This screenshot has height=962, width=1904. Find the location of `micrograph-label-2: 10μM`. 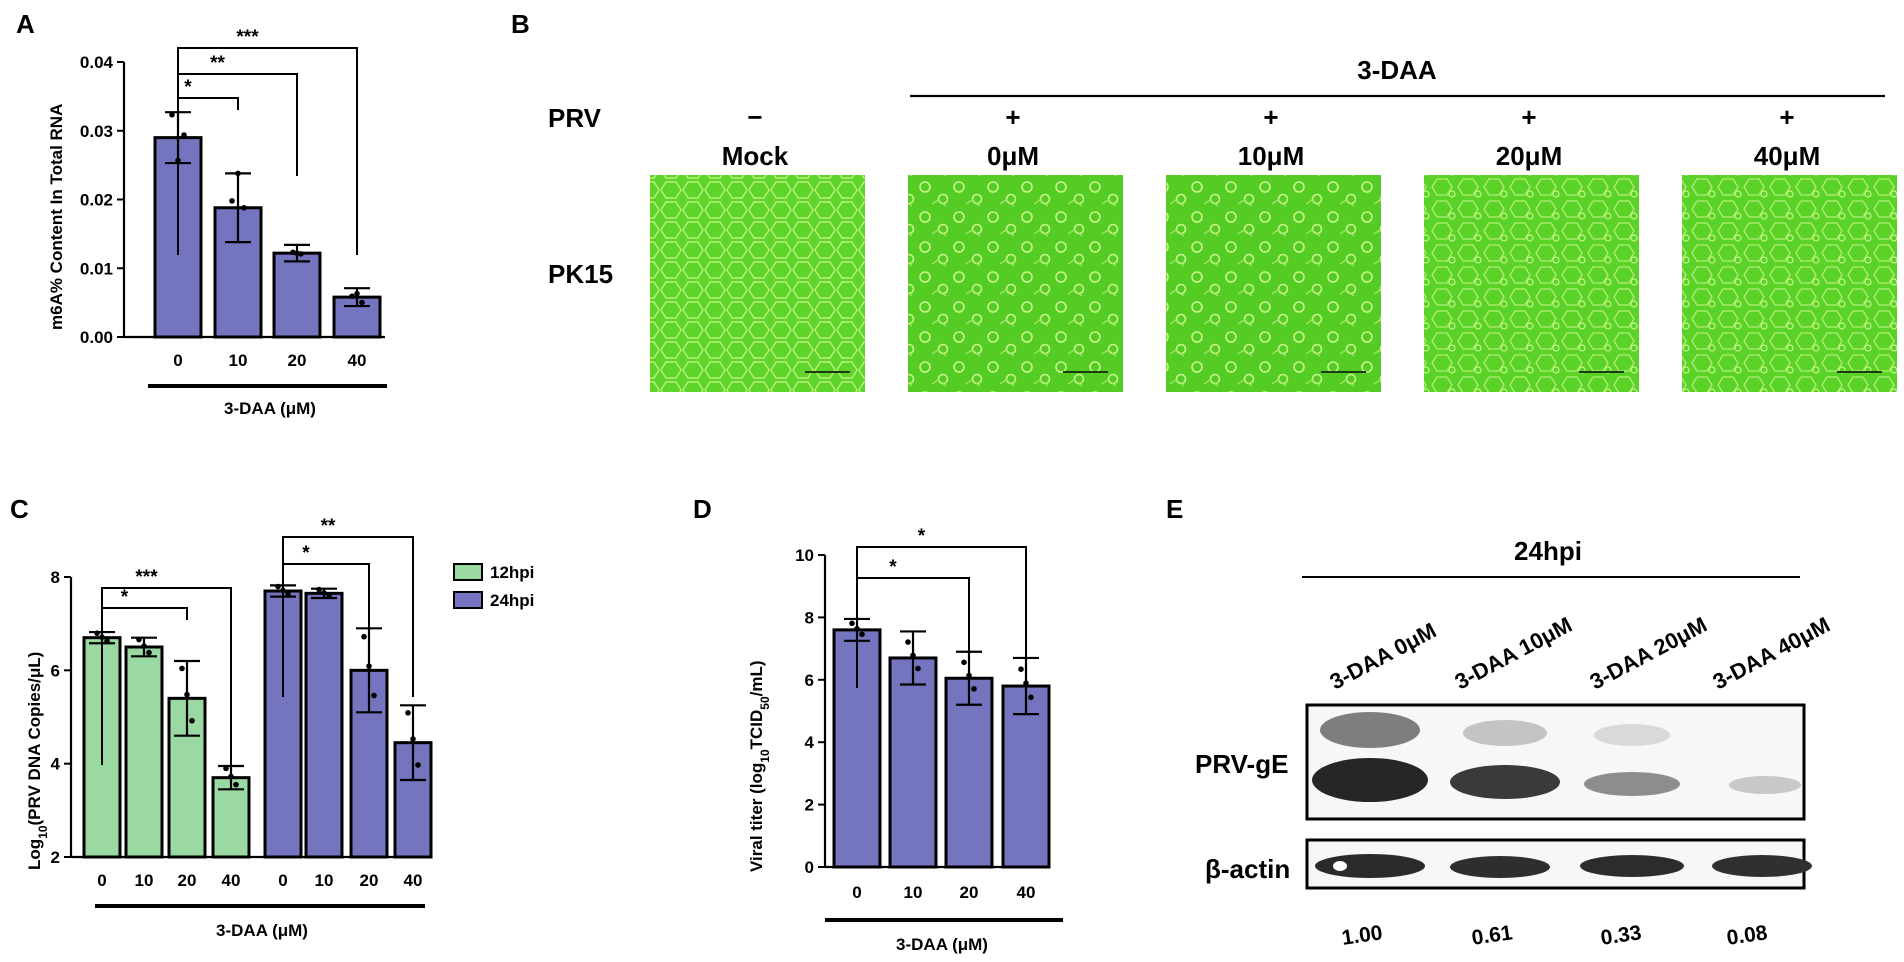

micrograph-label-2: 10μM is located at coordinates (1271, 156).